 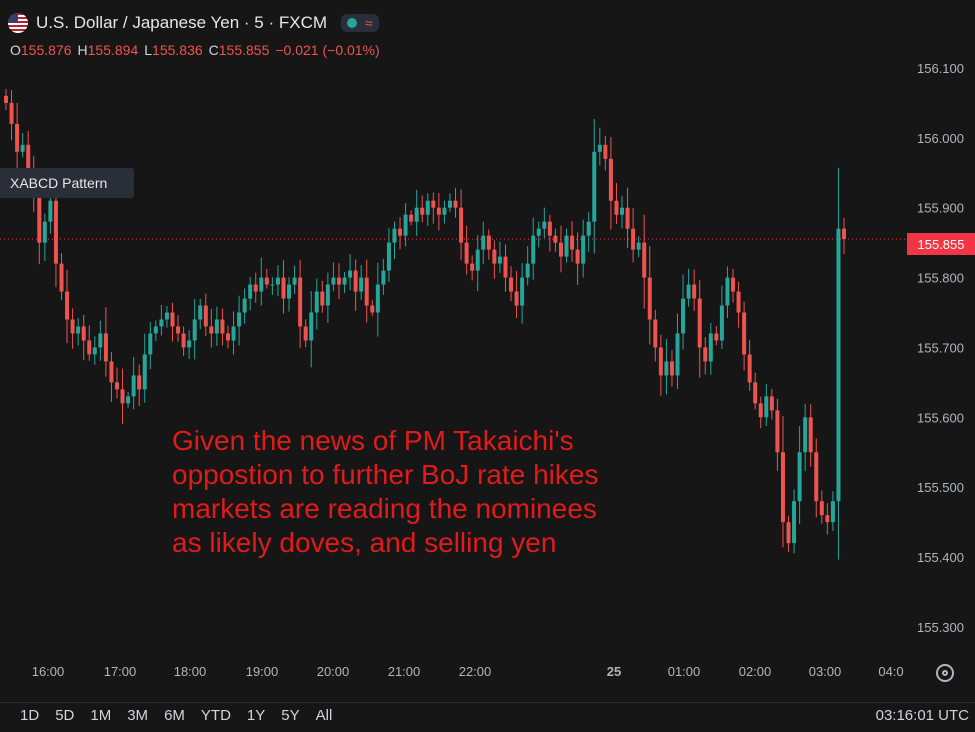 What do you see at coordinates (18, 23) in the screenshot?
I see `us-japan-flag-icon` at bounding box center [18, 23].